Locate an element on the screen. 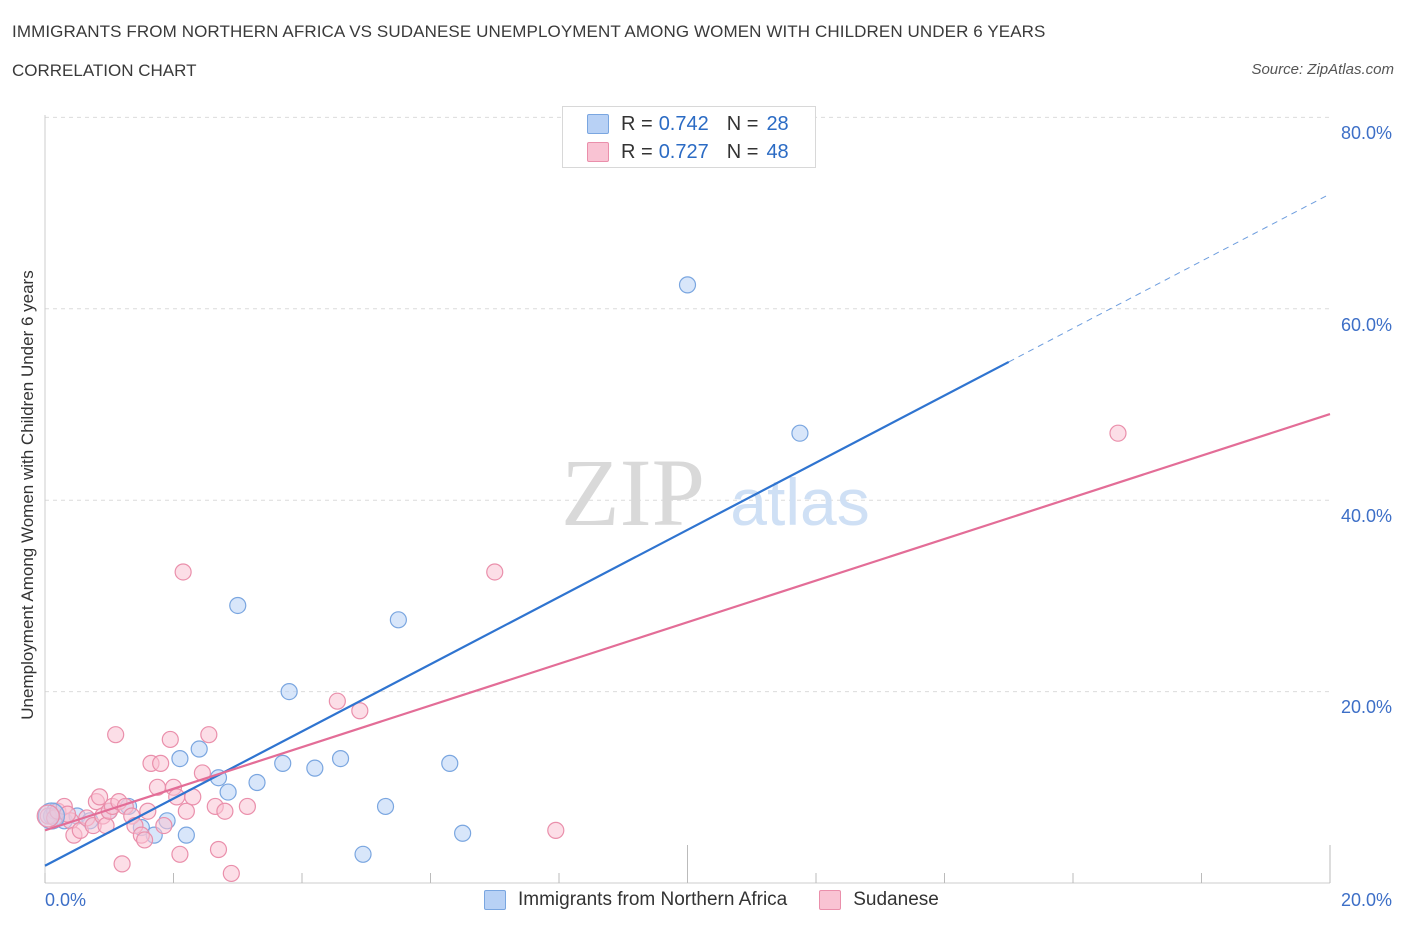 The width and height of the screenshot is (1406, 930). watermark-zip: ZIP is located at coordinates (633, 492).